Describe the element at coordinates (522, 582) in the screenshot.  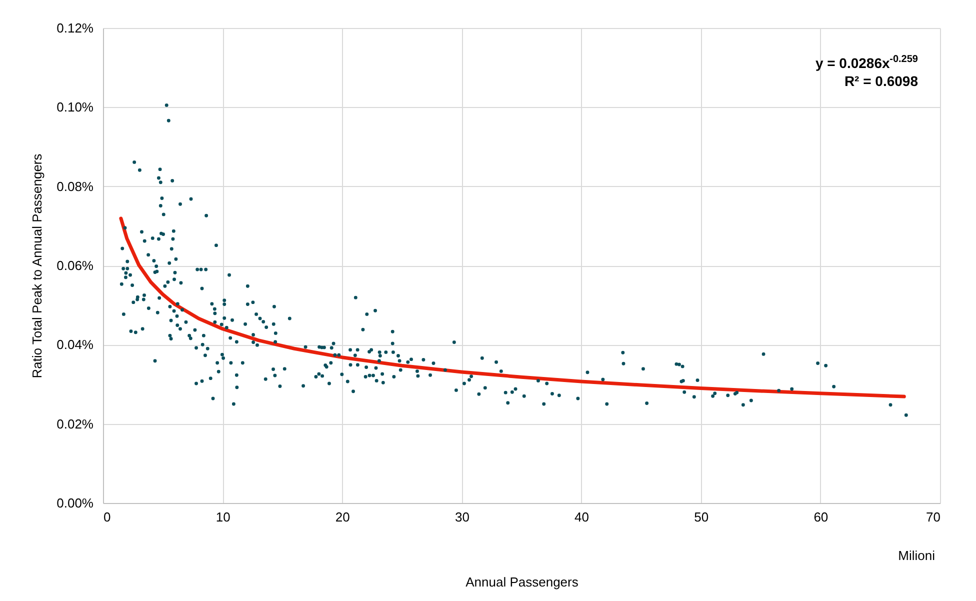
I see `x-axis-title: Annual Passengers` at that location.